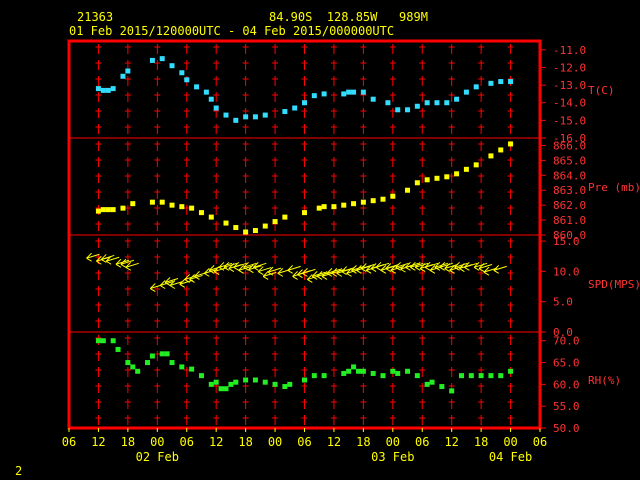  Describe the element at coordinates (569, 138) in the screenshot. I see `temperature-y-tick-label: -16.0` at that location.